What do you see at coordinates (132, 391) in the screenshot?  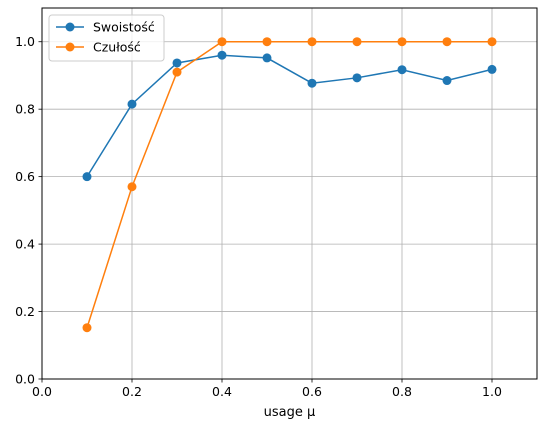 I see `x-tick-label: 0.2` at bounding box center [132, 391].